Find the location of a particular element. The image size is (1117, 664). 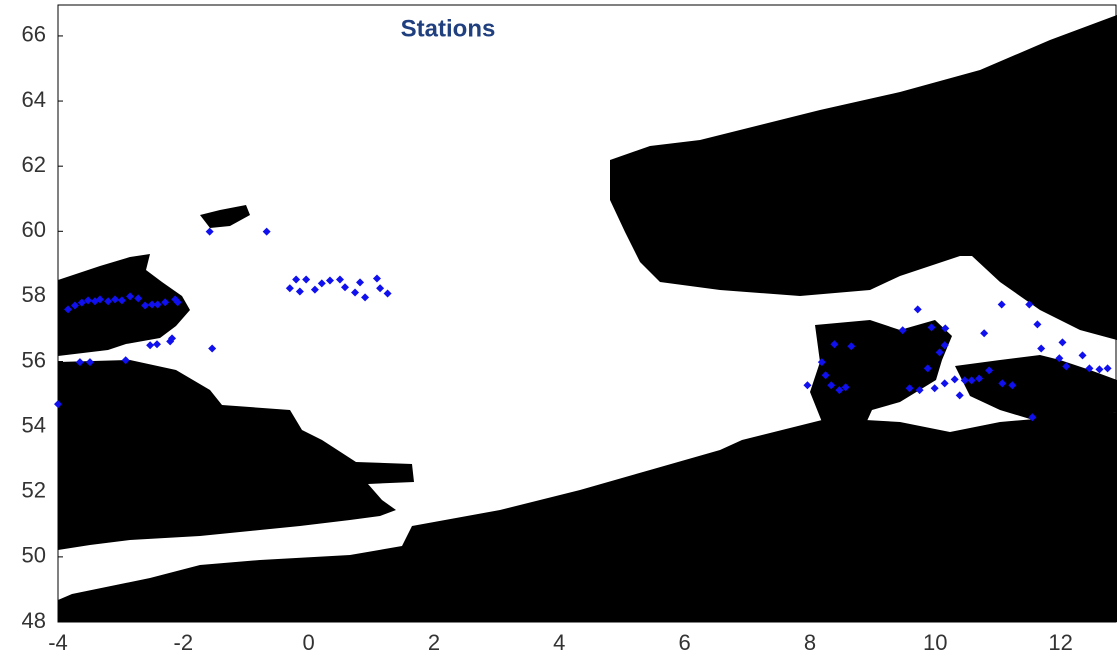

x-tick-label: 12 is located at coordinates (1060, 642).